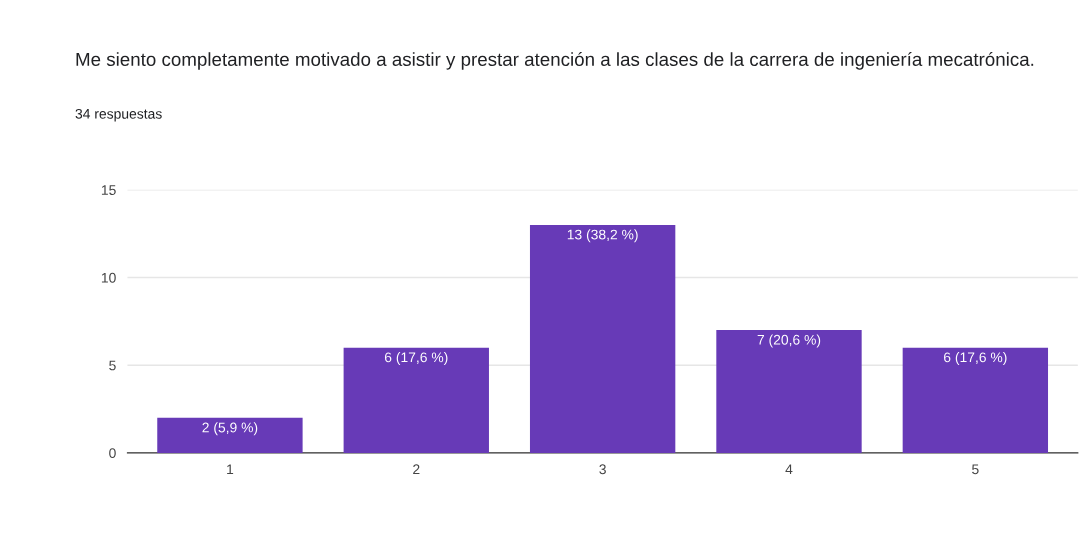  What do you see at coordinates (118, 115) in the screenshot?
I see `chart-subtitle: 34 respuestas` at bounding box center [118, 115].